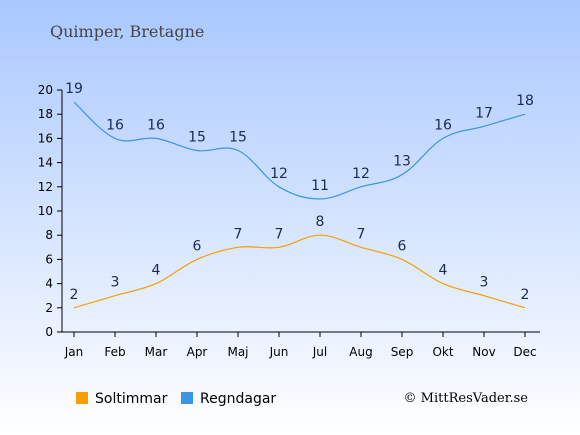  I want to click on x-tick-label: Feb, so click(114, 352).